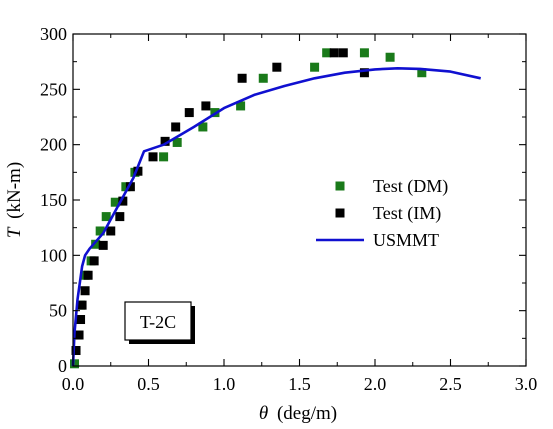 The height and width of the screenshot is (429, 553). Describe the element at coordinates (53, 34) in the screenshot. I see `y-tick-label: 300` at that location.